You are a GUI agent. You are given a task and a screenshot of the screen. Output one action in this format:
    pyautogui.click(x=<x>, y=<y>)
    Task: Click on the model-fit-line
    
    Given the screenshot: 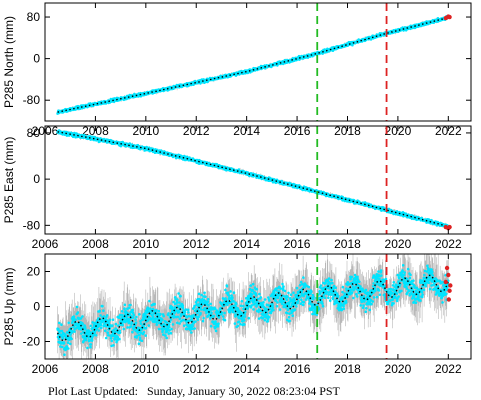 What is the action you would take?
    pyautogui.click(x=252, y=308)
    